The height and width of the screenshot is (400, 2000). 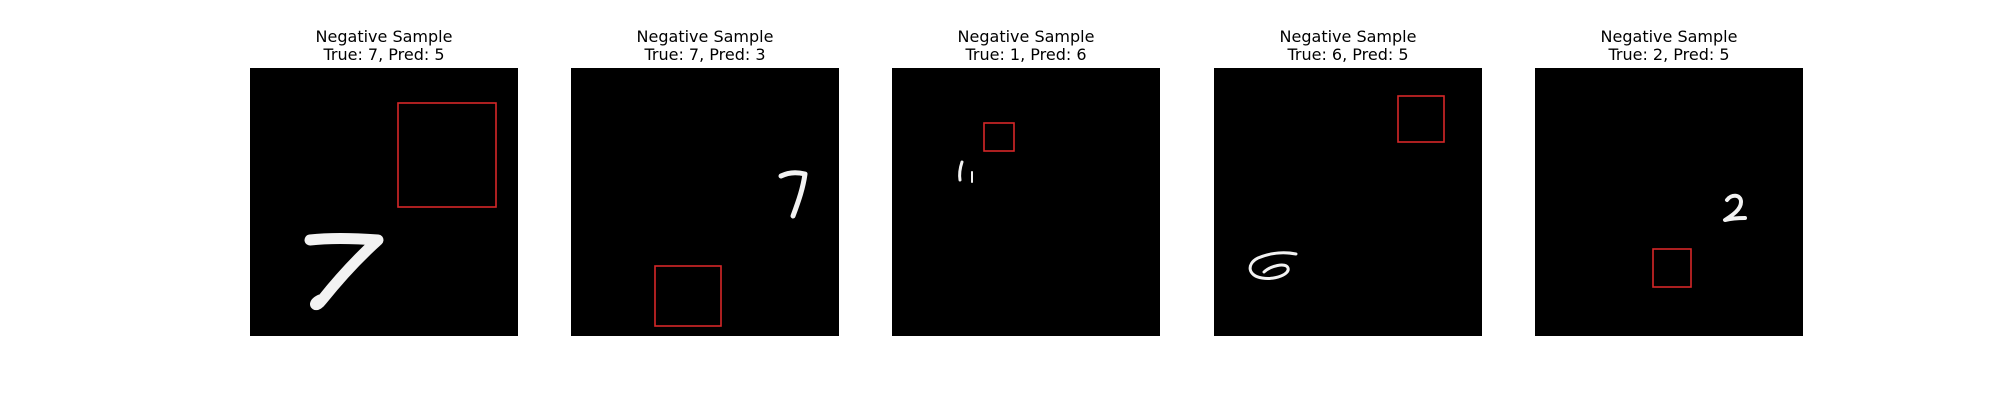 I want to click on sample-panel-5: Negative Sample True: 2, Pred: 5, so click(x=1669, y=182).